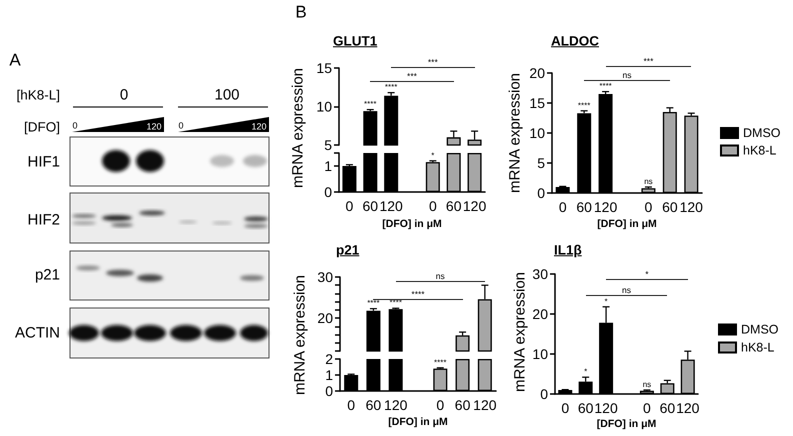  What do you see at coordinates (43, 162) in the screenshot?
I see `text: HIF1` at bounding box center [43, 162].